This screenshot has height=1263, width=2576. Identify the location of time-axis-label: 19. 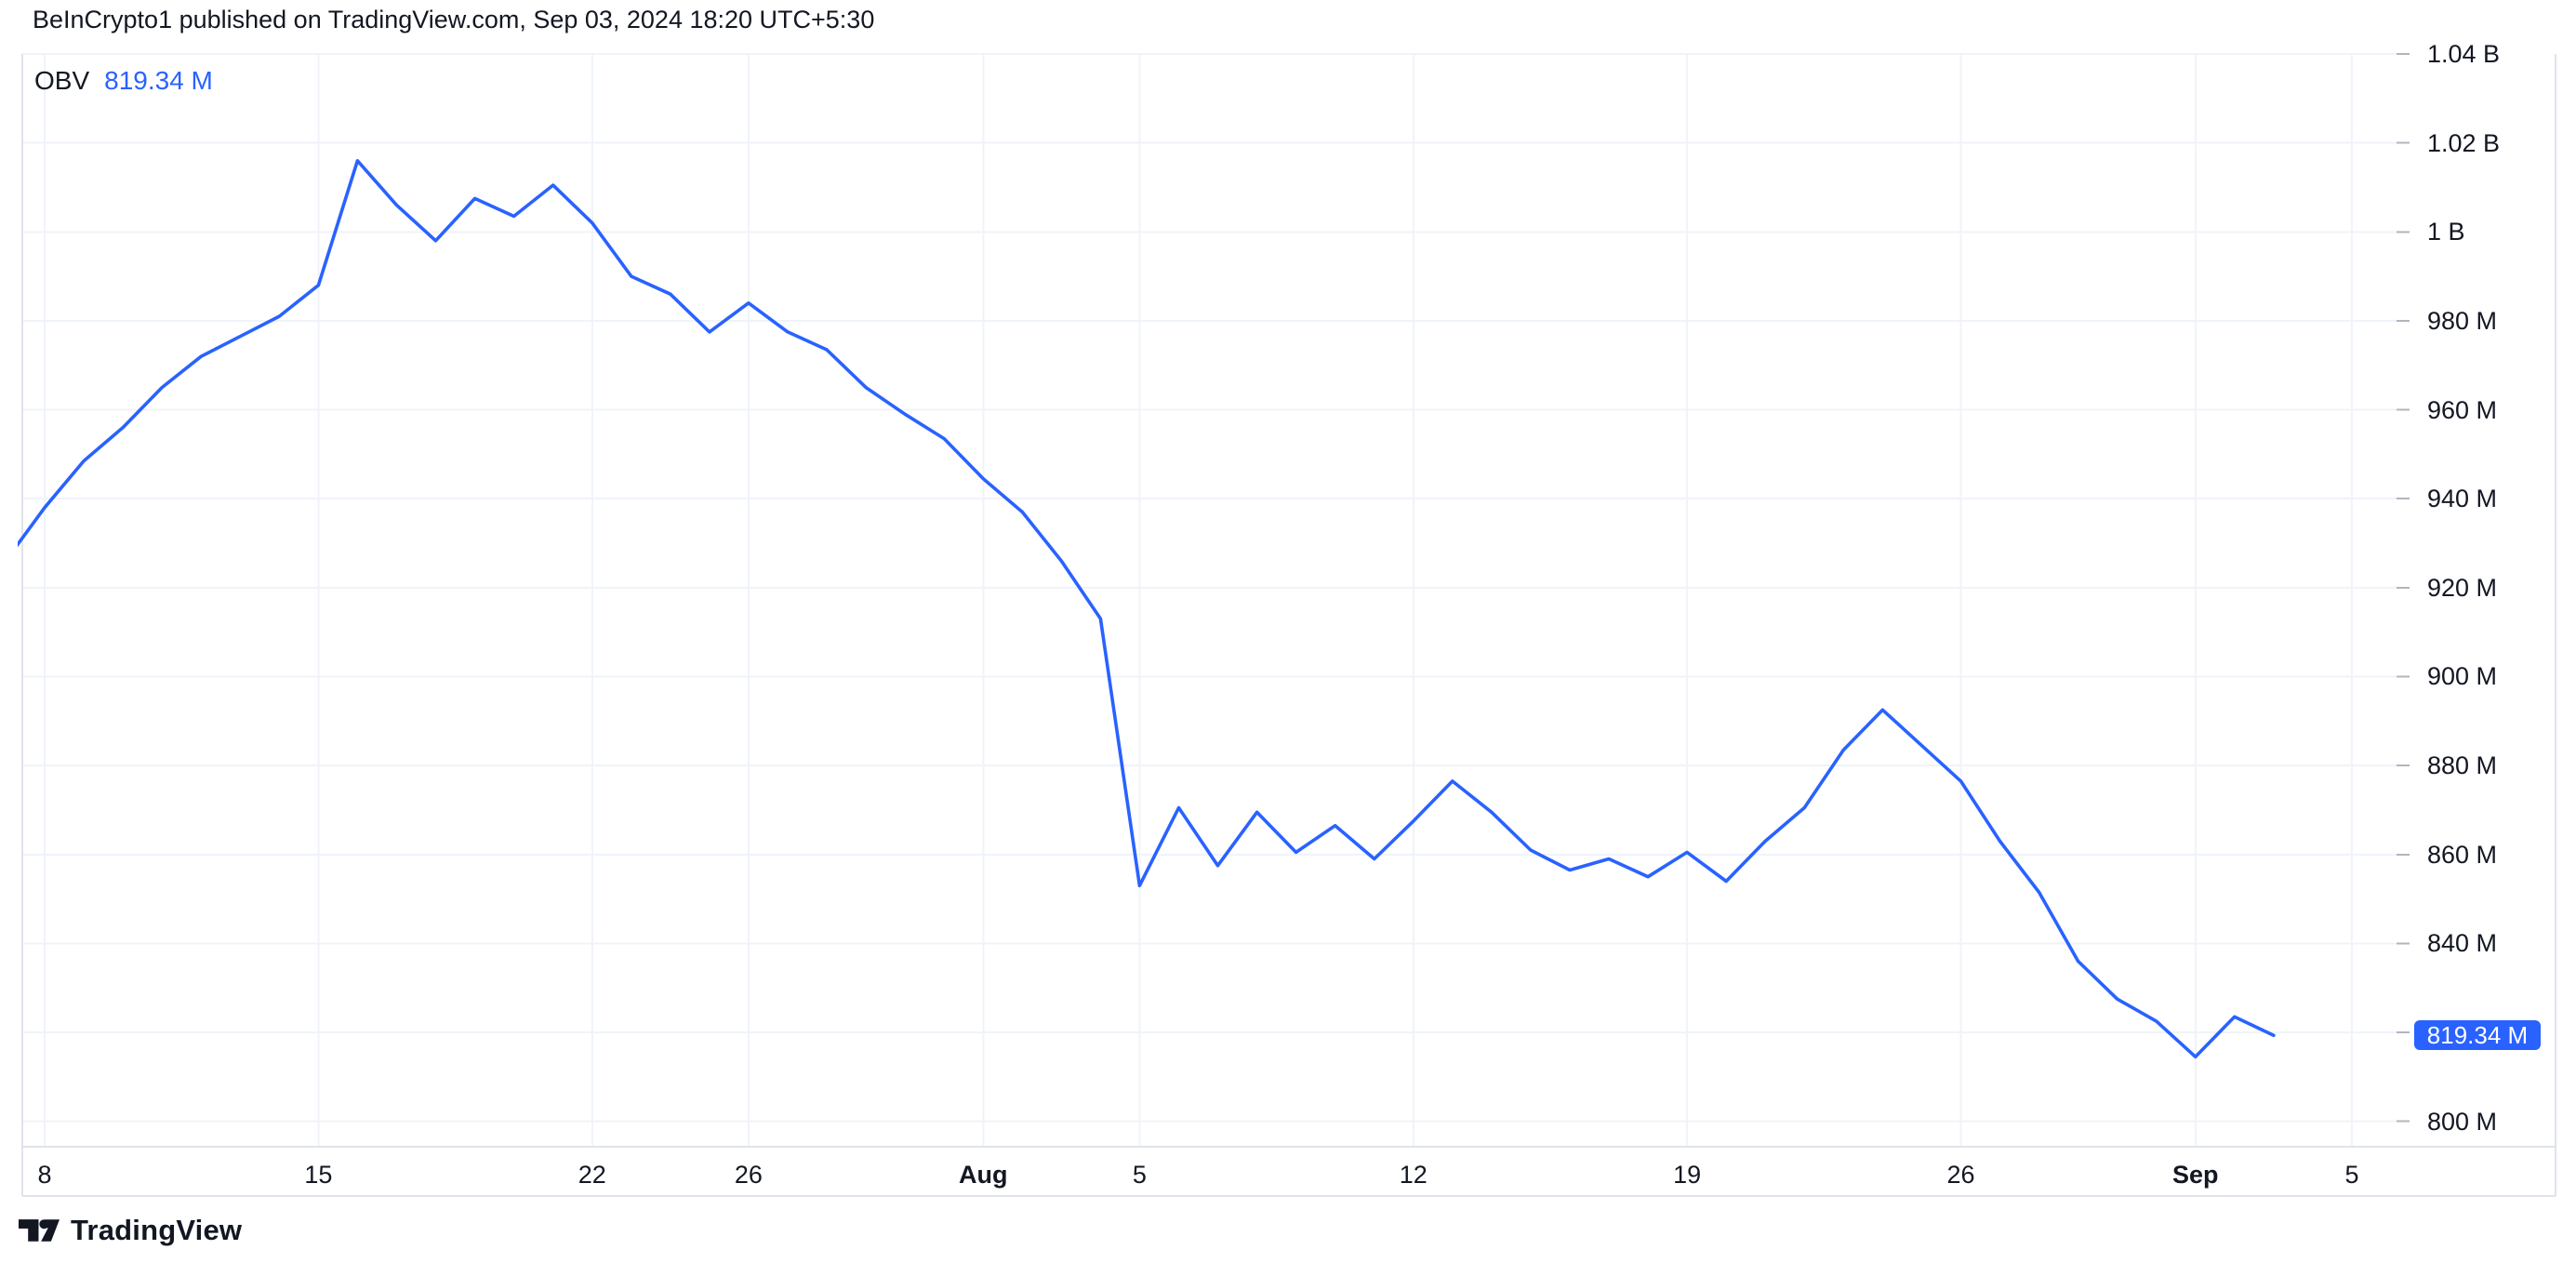
(1687, 1175).